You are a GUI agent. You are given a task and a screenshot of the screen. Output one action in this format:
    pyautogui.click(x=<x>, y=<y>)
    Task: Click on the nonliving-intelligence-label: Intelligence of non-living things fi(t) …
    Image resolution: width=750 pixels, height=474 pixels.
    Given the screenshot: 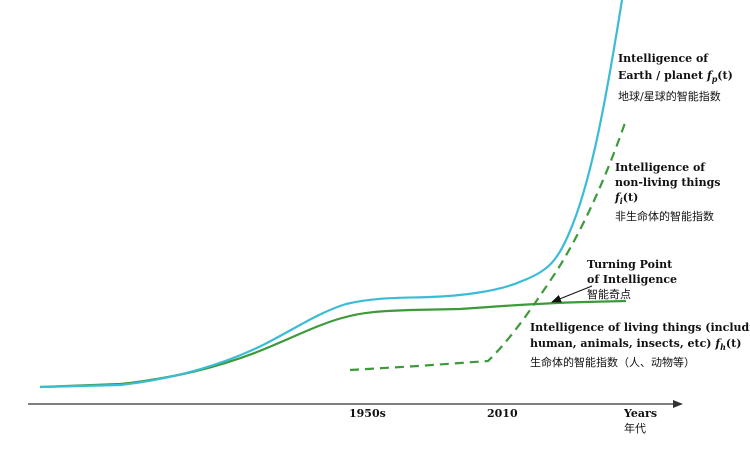 What is the action you would take?
    pyautogui.click(x=668, y=192)
    